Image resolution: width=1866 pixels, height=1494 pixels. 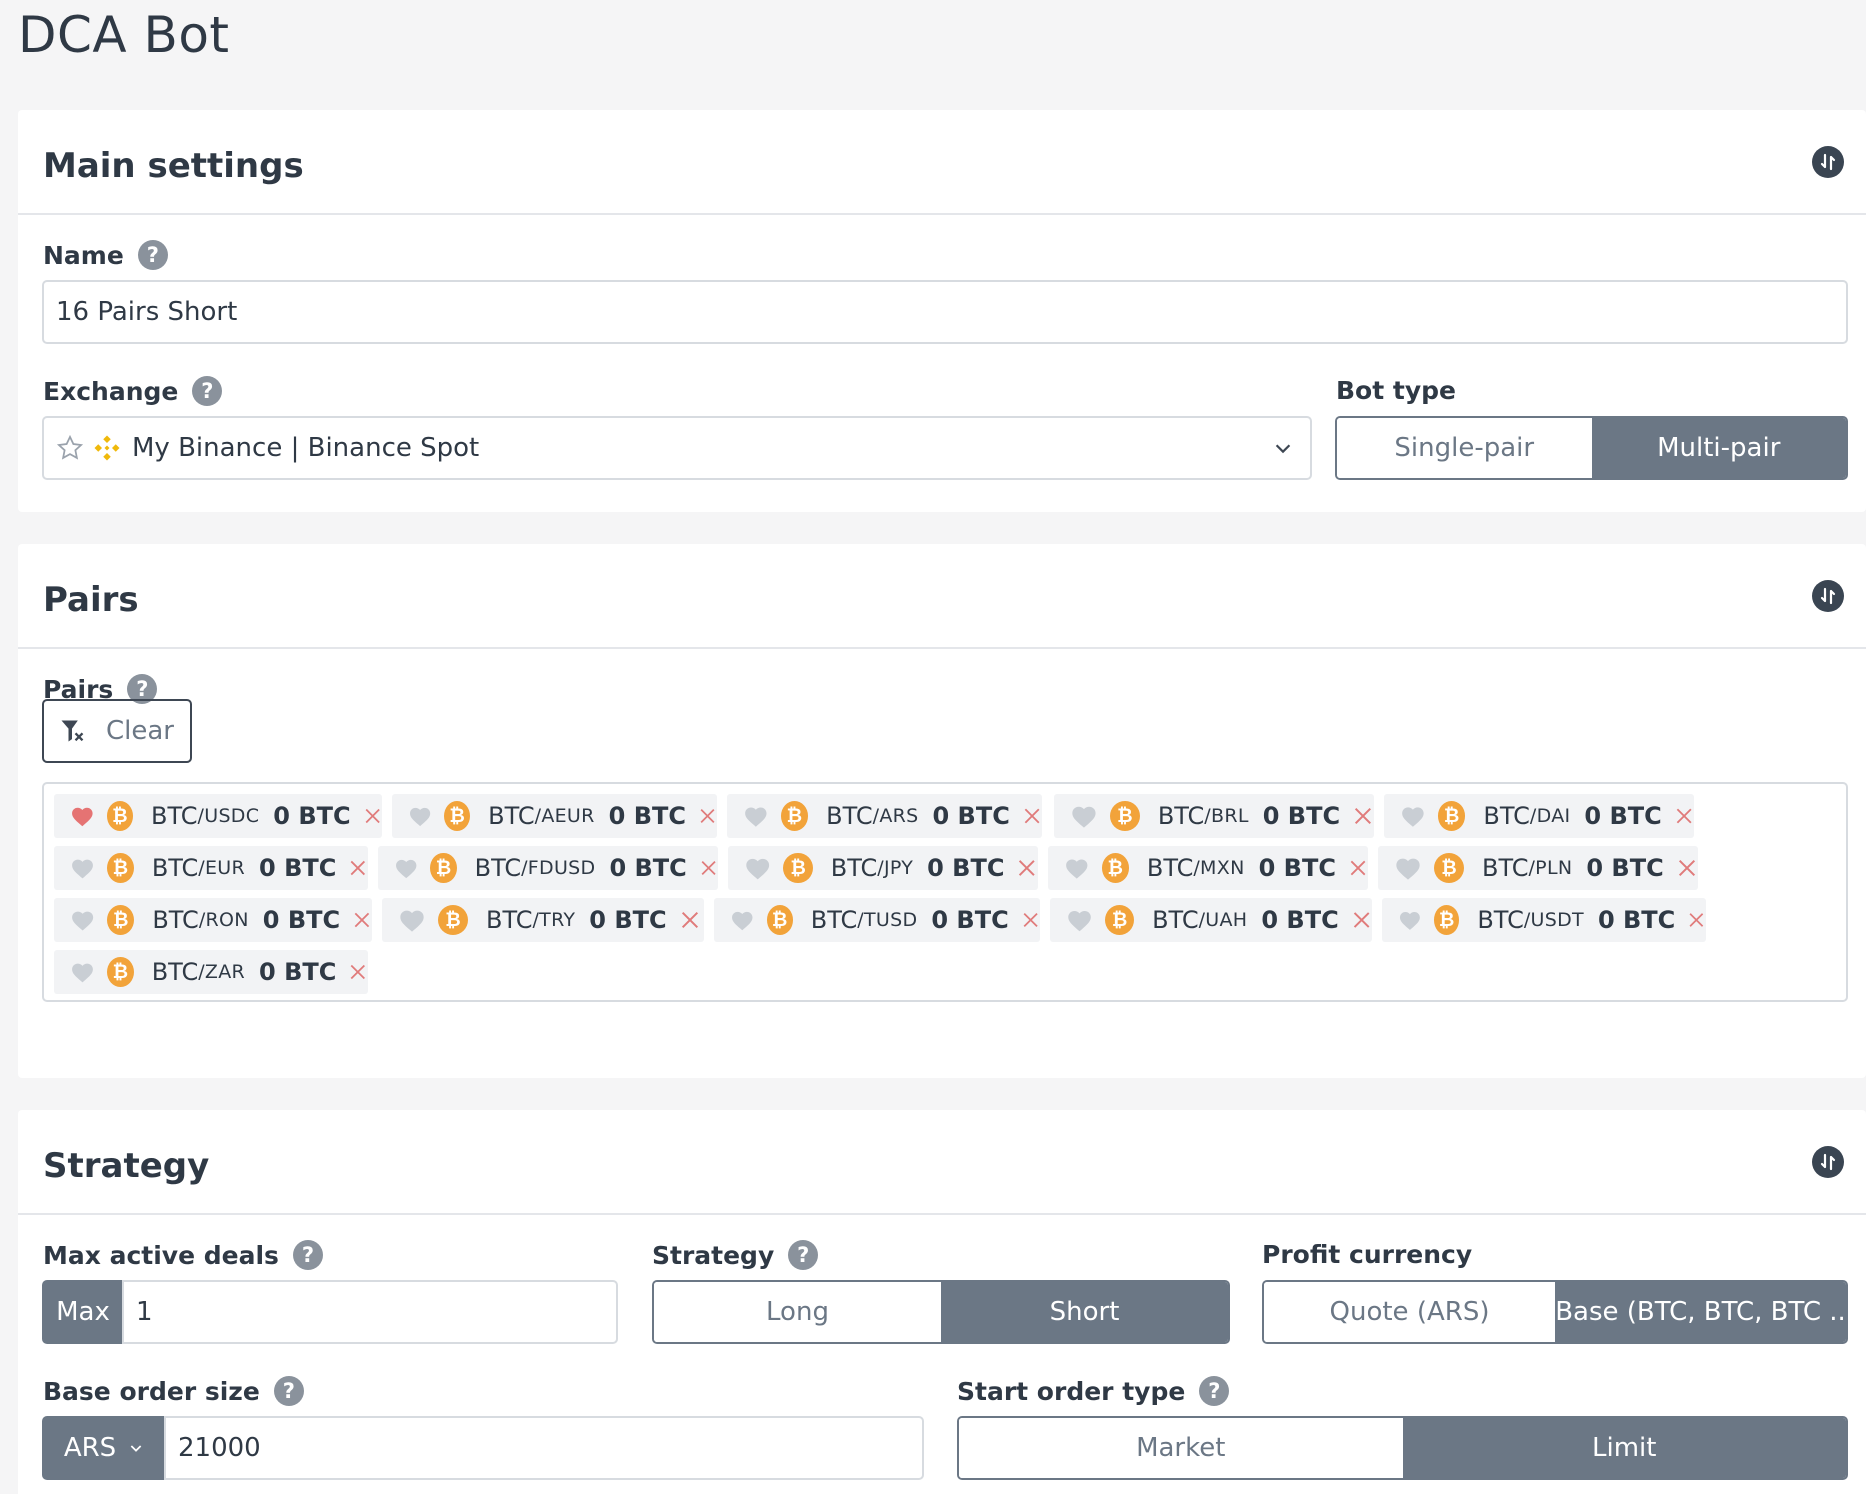 I want to click on long-option: Long, so click(x=797, y=1312).